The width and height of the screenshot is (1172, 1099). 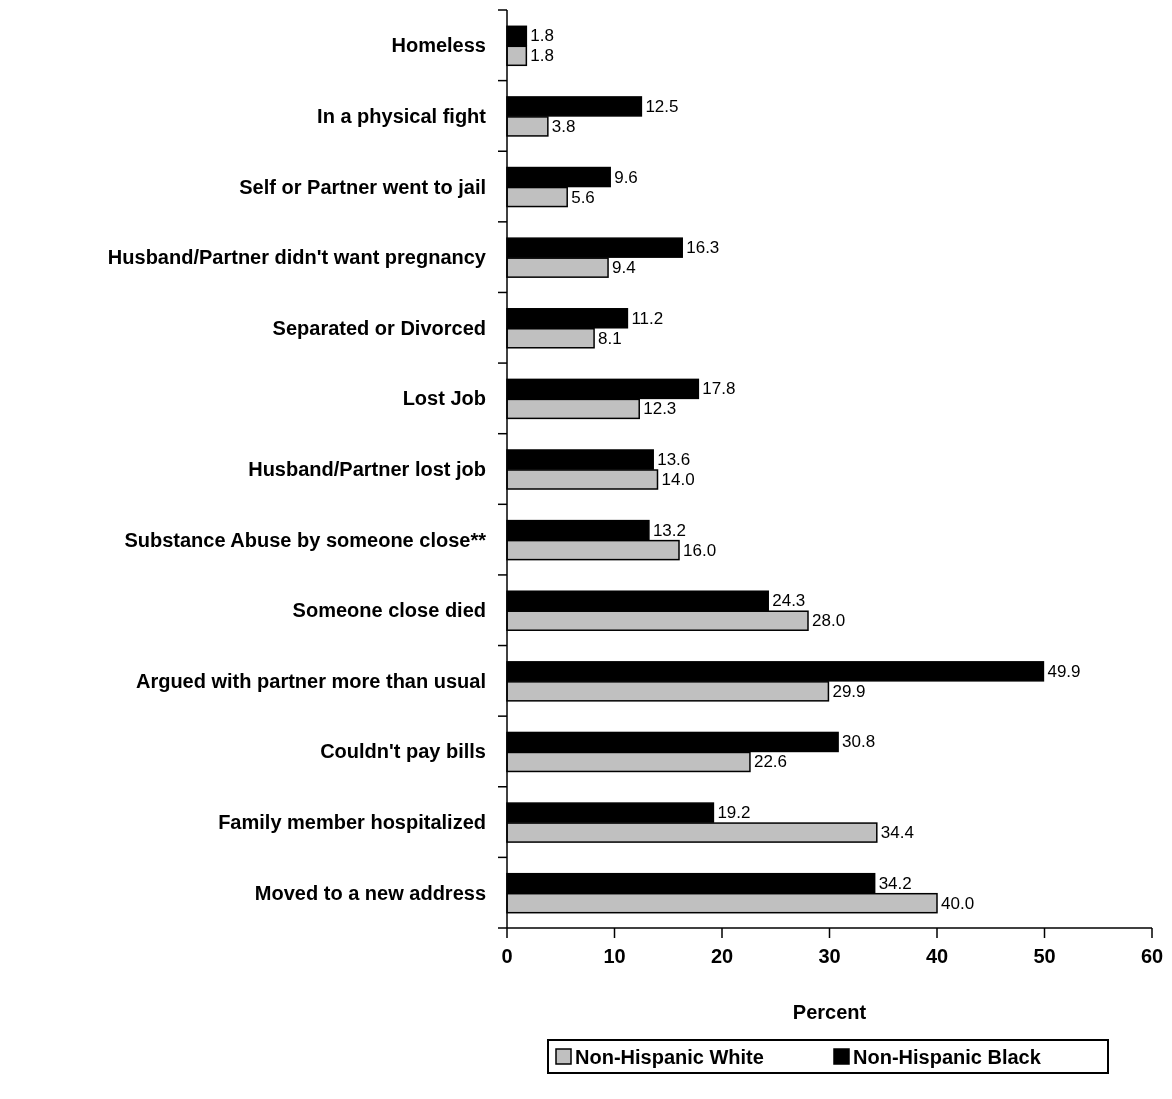 I want to click on data-label: 12.3, so click(x=660, y=409).